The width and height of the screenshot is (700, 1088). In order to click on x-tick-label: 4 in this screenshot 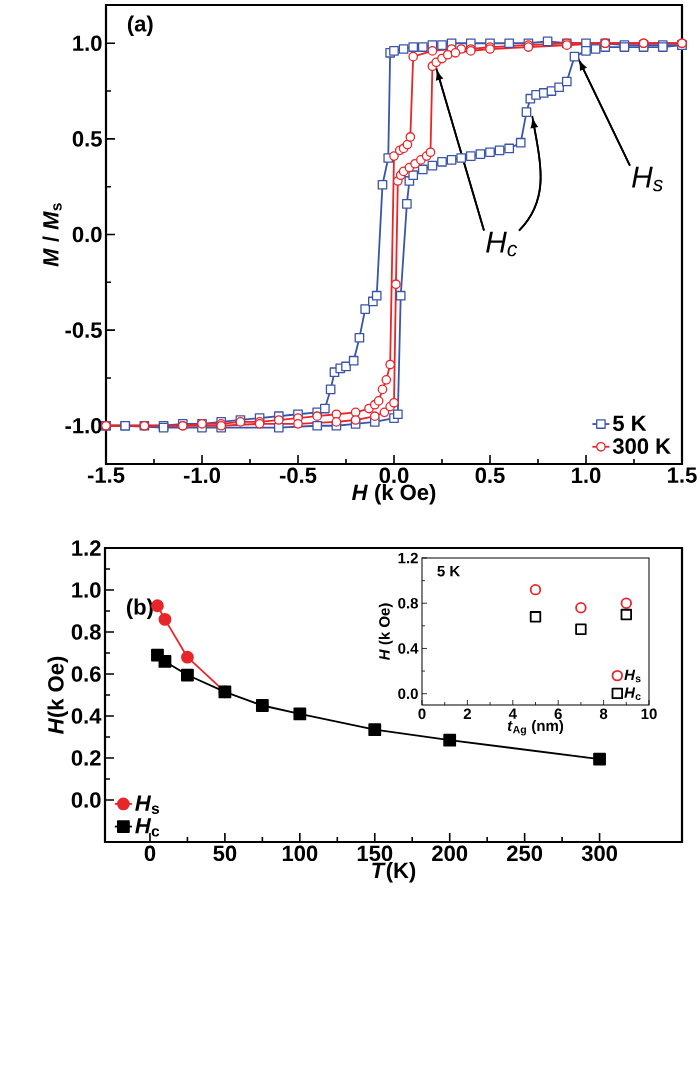, I will do `click(512, 713)`.